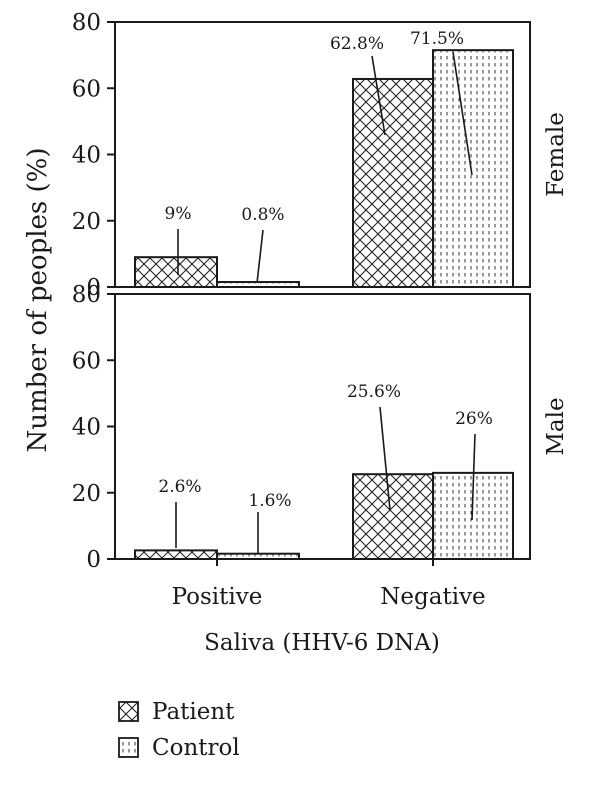 The height and width of the screenshot is (792, 600). What do you see at coordinates (179, 487) in the screenshot?
I see `data-label: 2.6%` at bounding box center [179, 487].